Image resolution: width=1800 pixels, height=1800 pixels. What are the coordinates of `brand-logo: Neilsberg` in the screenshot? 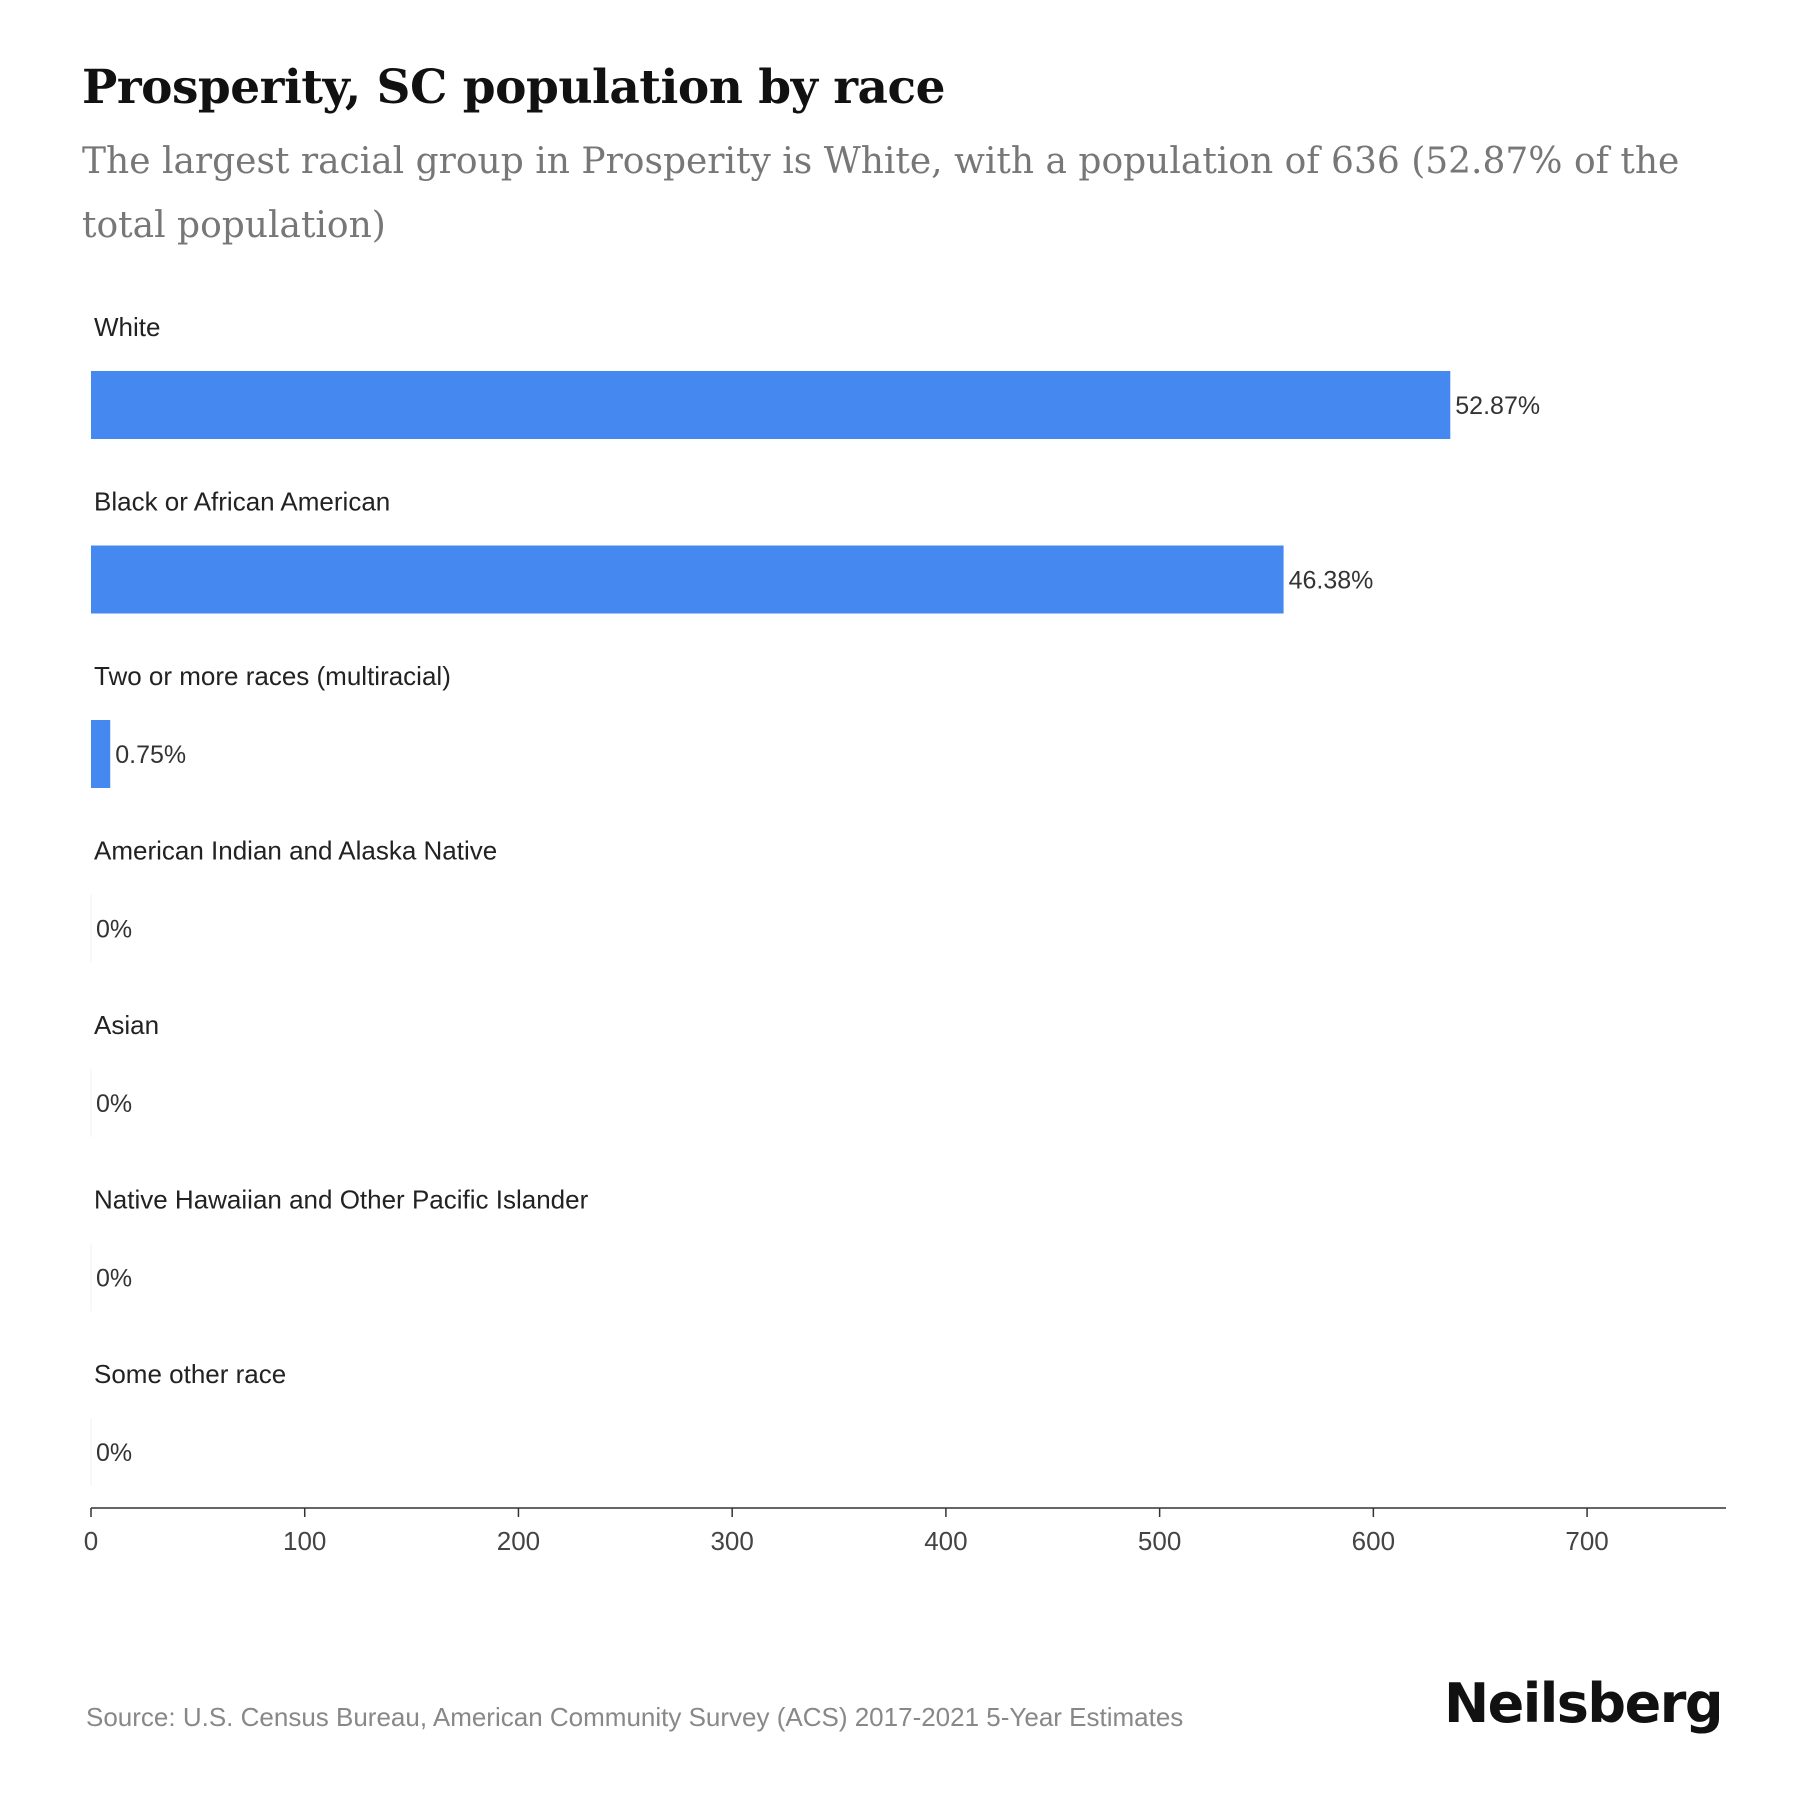 It's located at (1583, 1703).